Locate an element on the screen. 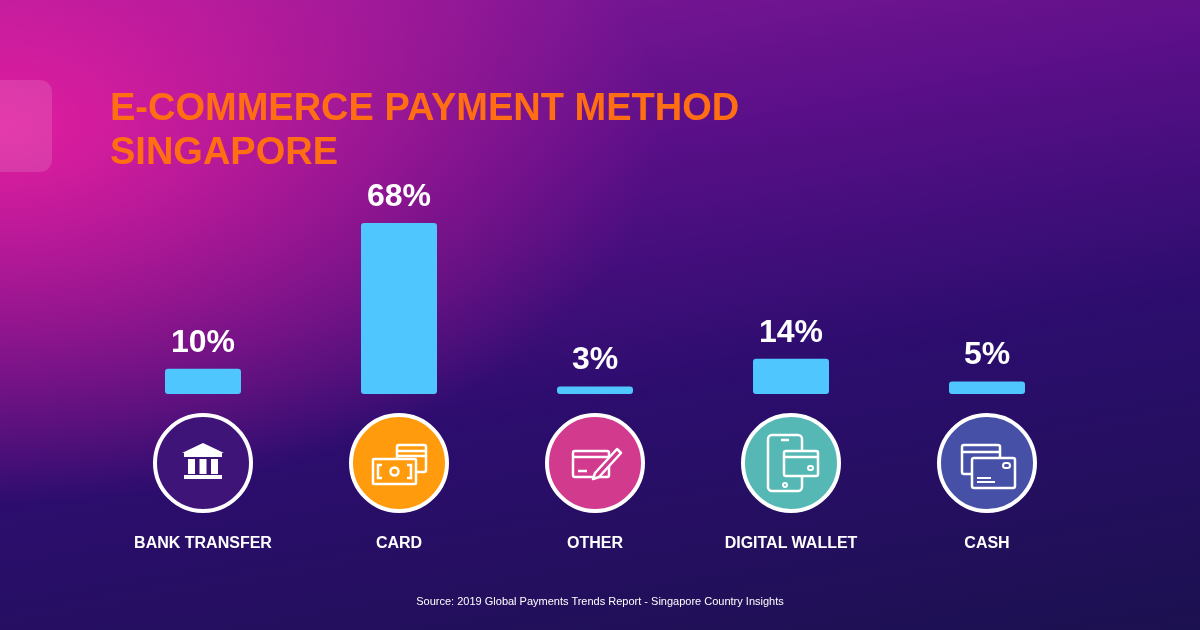 The image size is (1200, 630). data-label: 68% is located at coordinates (399, 195).